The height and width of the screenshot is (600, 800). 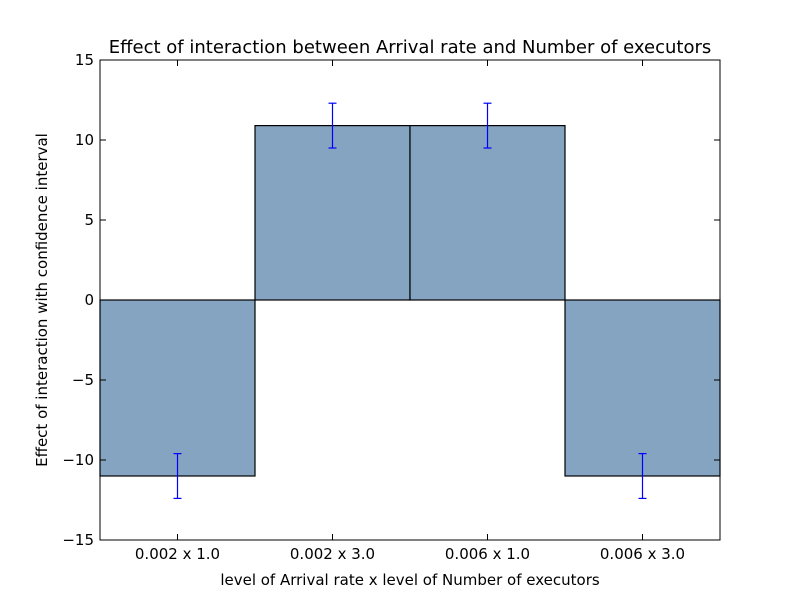 What do you see at coordinates (84, 140) in the screenshot?
I see `y-tick-label: 10` at bounding box center [84, 140].